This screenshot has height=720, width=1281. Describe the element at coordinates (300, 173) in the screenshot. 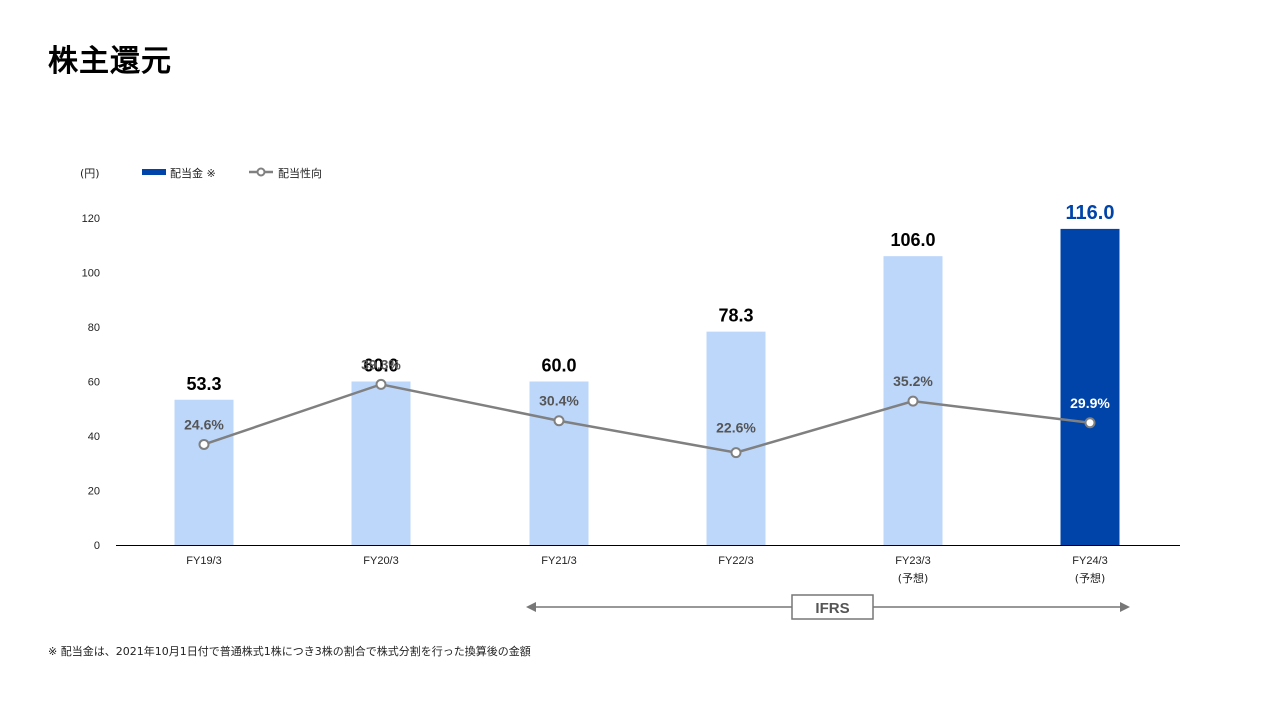

I see `legend-line-label: 配当性向` at that location.